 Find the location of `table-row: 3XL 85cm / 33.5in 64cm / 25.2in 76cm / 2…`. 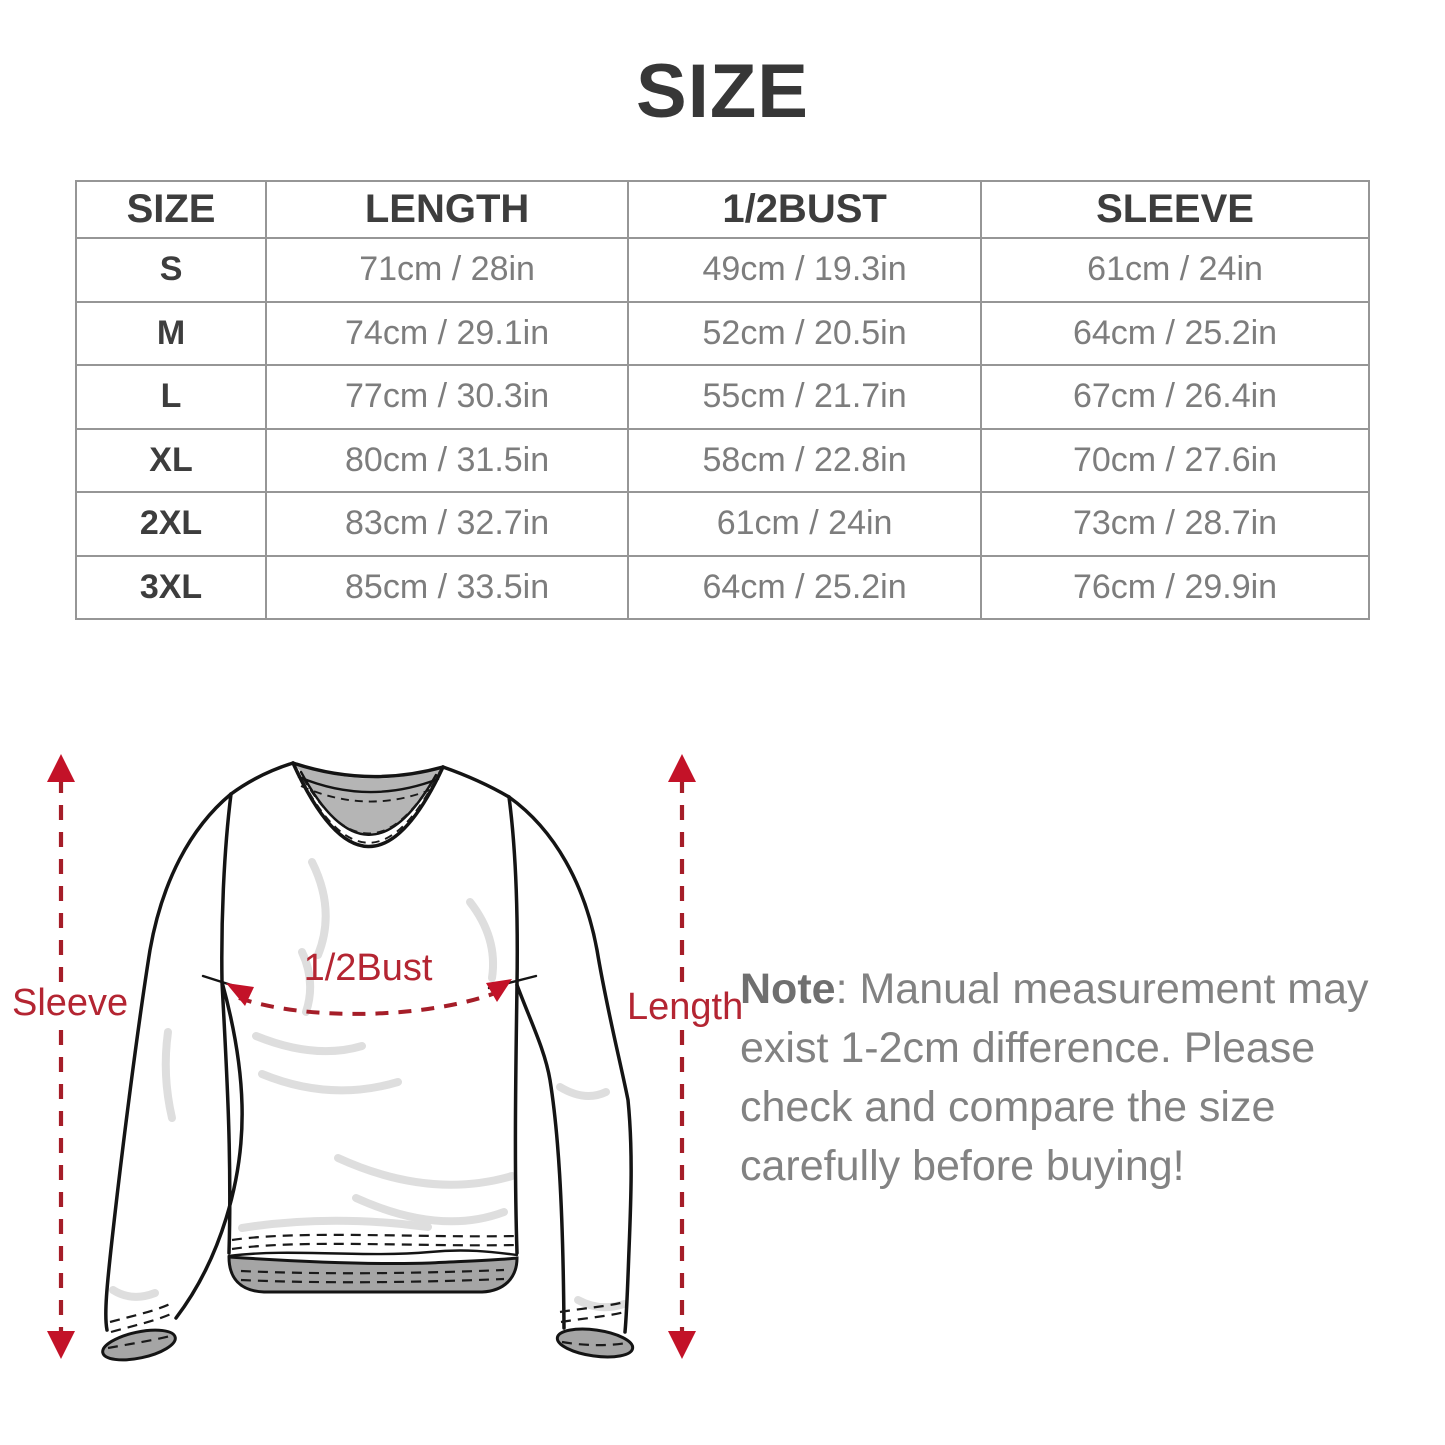

table-row: 3XL 85cm / 33.5in 64cm / 25.2in 76cm / 2… is located at coordinates (722, 587).